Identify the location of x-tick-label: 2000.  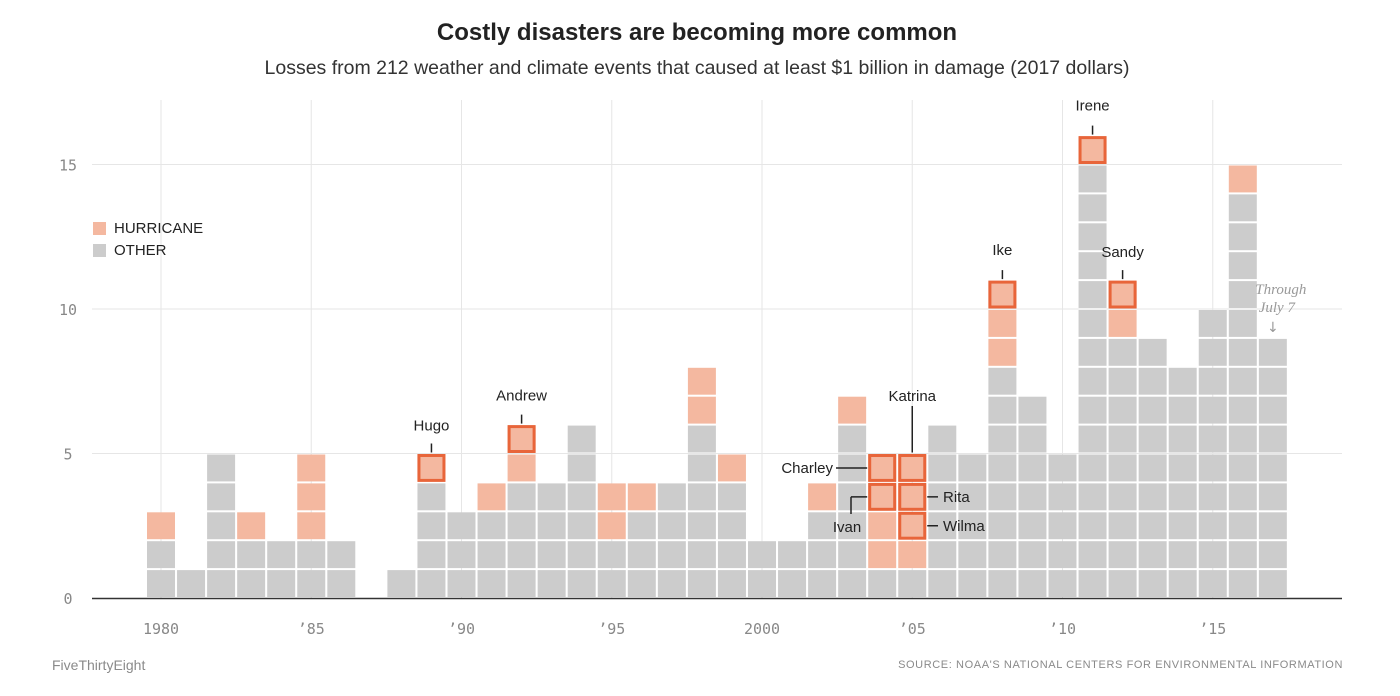
(762, 629).